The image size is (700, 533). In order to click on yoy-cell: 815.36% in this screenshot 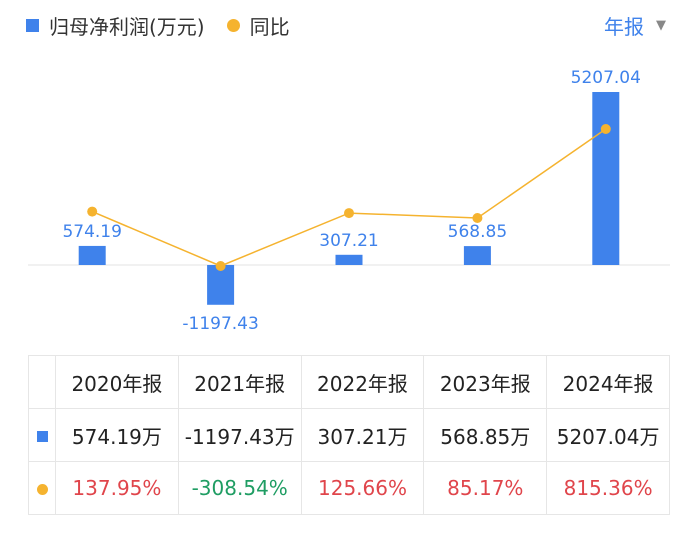, I will do `click(608, 488)`.